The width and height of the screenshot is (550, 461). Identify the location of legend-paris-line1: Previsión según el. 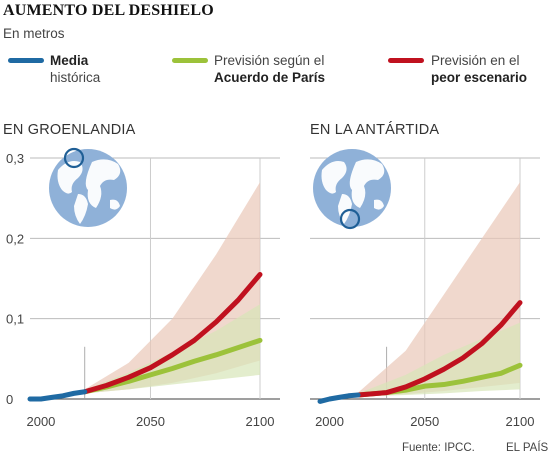
(269, 60).